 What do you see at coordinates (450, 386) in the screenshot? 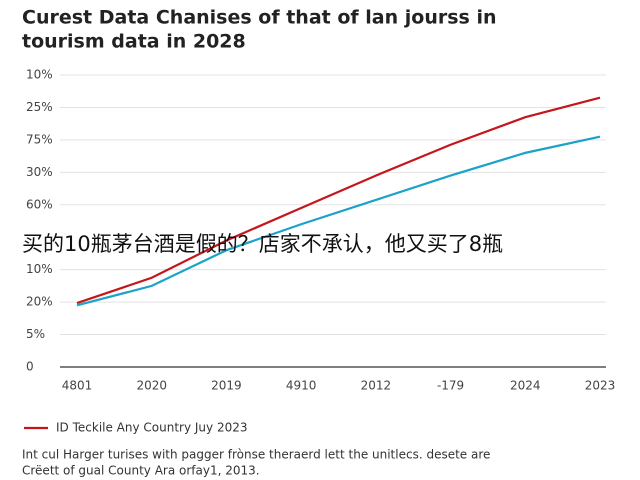
I see `x-tick-label: -179` at bounding box center [450, 386].